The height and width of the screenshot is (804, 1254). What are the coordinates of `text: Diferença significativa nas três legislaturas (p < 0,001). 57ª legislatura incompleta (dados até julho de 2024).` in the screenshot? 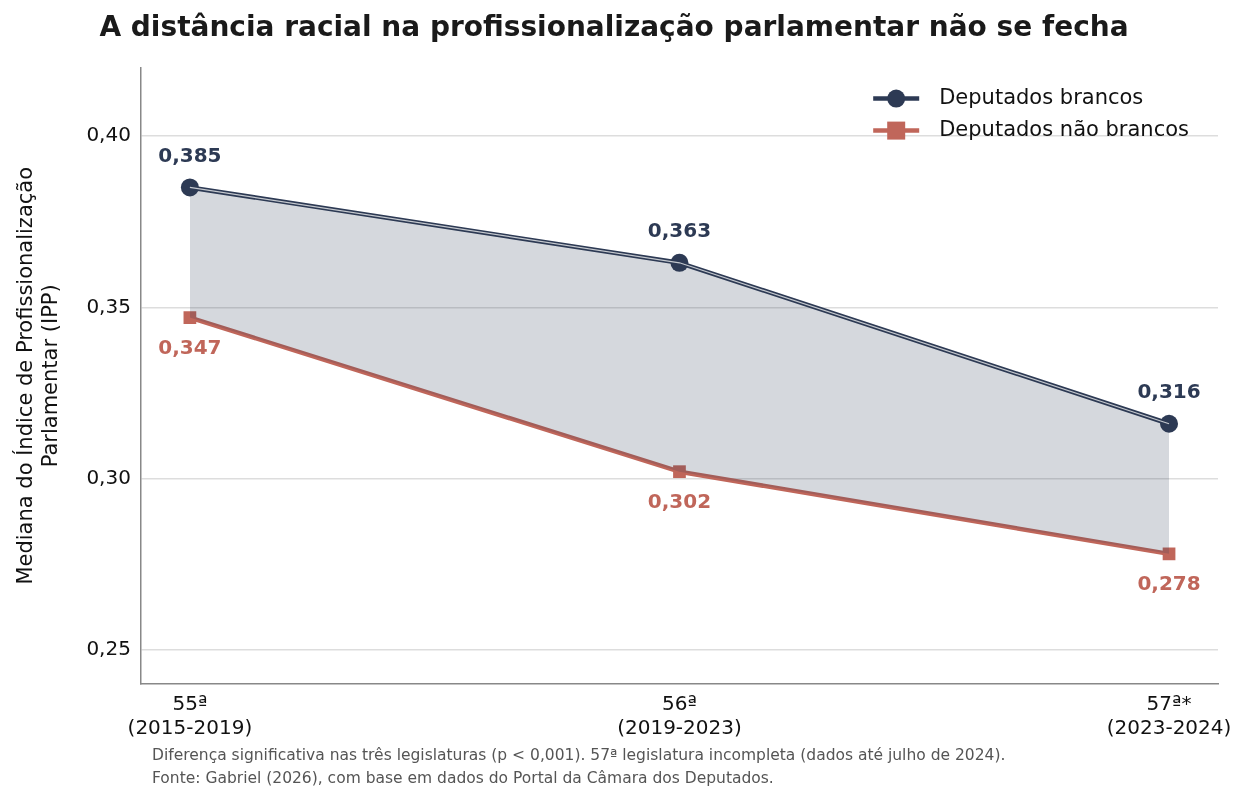 It's located at (579, 755).